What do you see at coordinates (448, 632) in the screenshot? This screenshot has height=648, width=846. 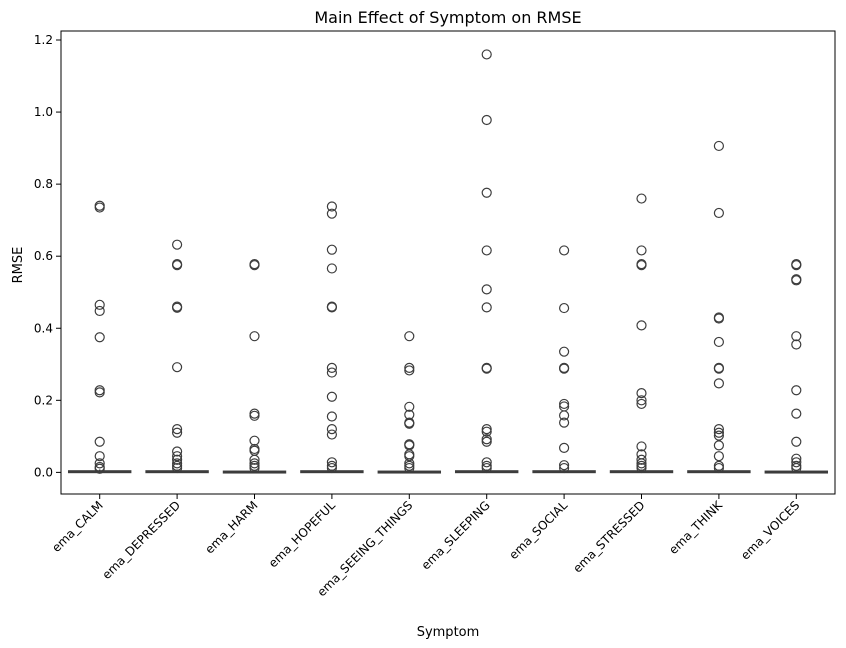 I see `x-axis-label: Symptom` at bounding box center [448, 632].